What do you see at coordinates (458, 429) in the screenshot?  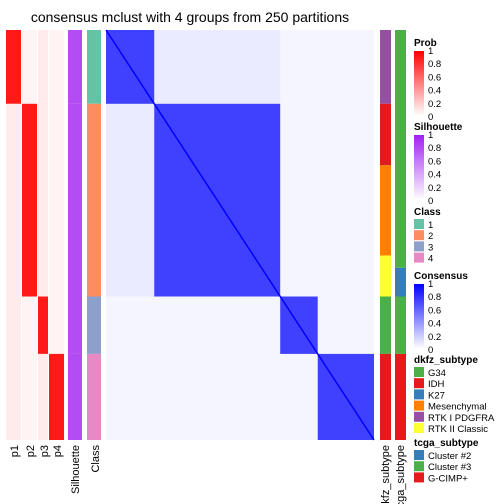 I see `legend-5-item-6: RTK II Classic` at bounding box center [458, 429].